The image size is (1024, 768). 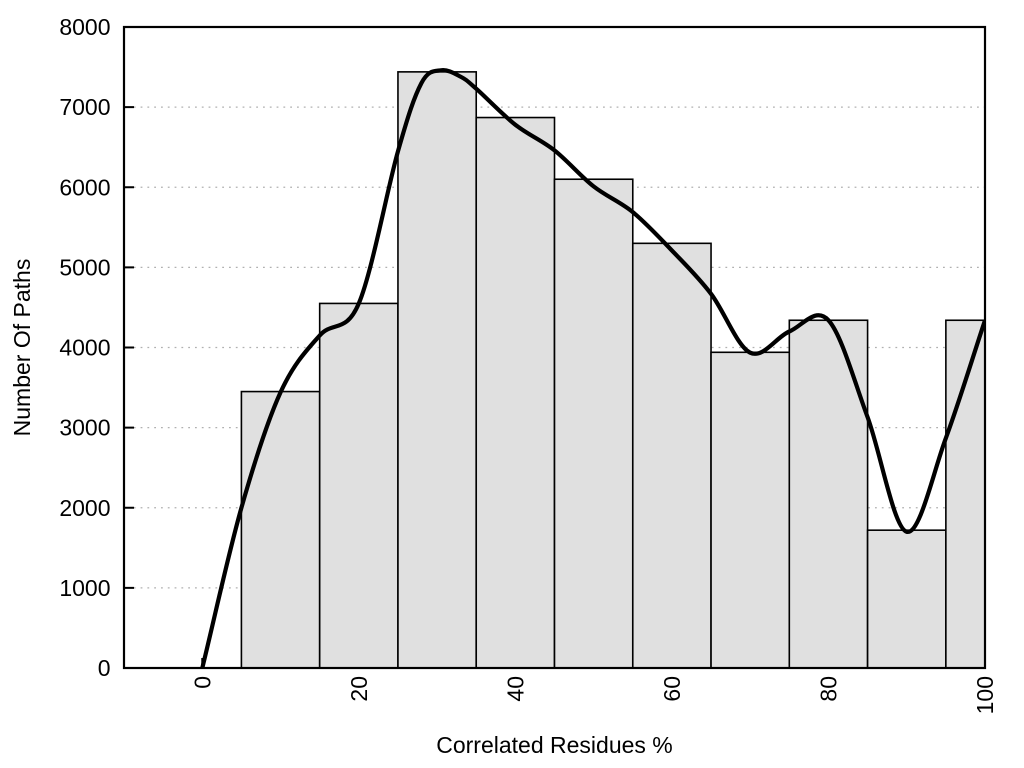 What do you see at coordinates (84, 428) in the screenshot?
I see `y-tick-label: 3000` at bounding box center [84, 428].